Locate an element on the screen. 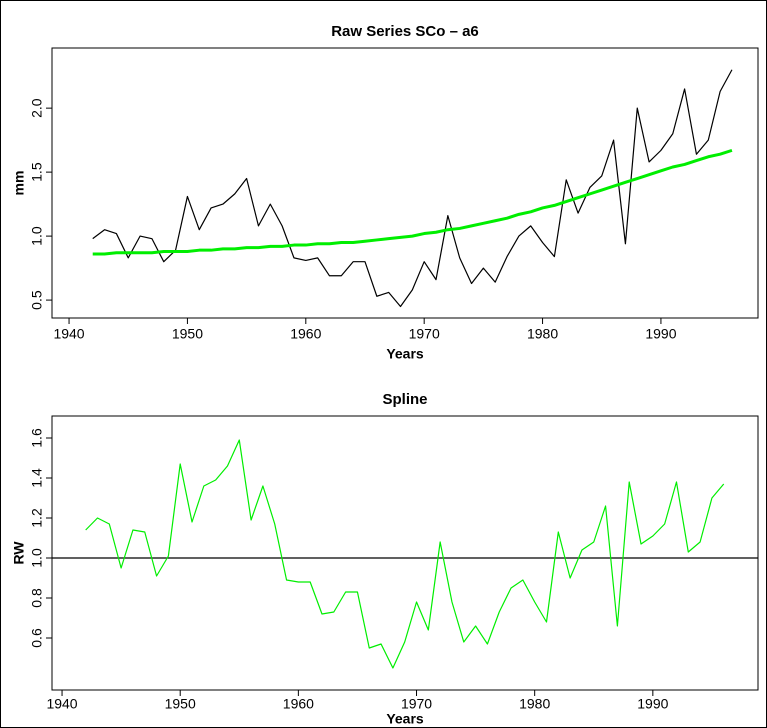  y-tick-label: 1.6 is located at coordinates (37, 438).